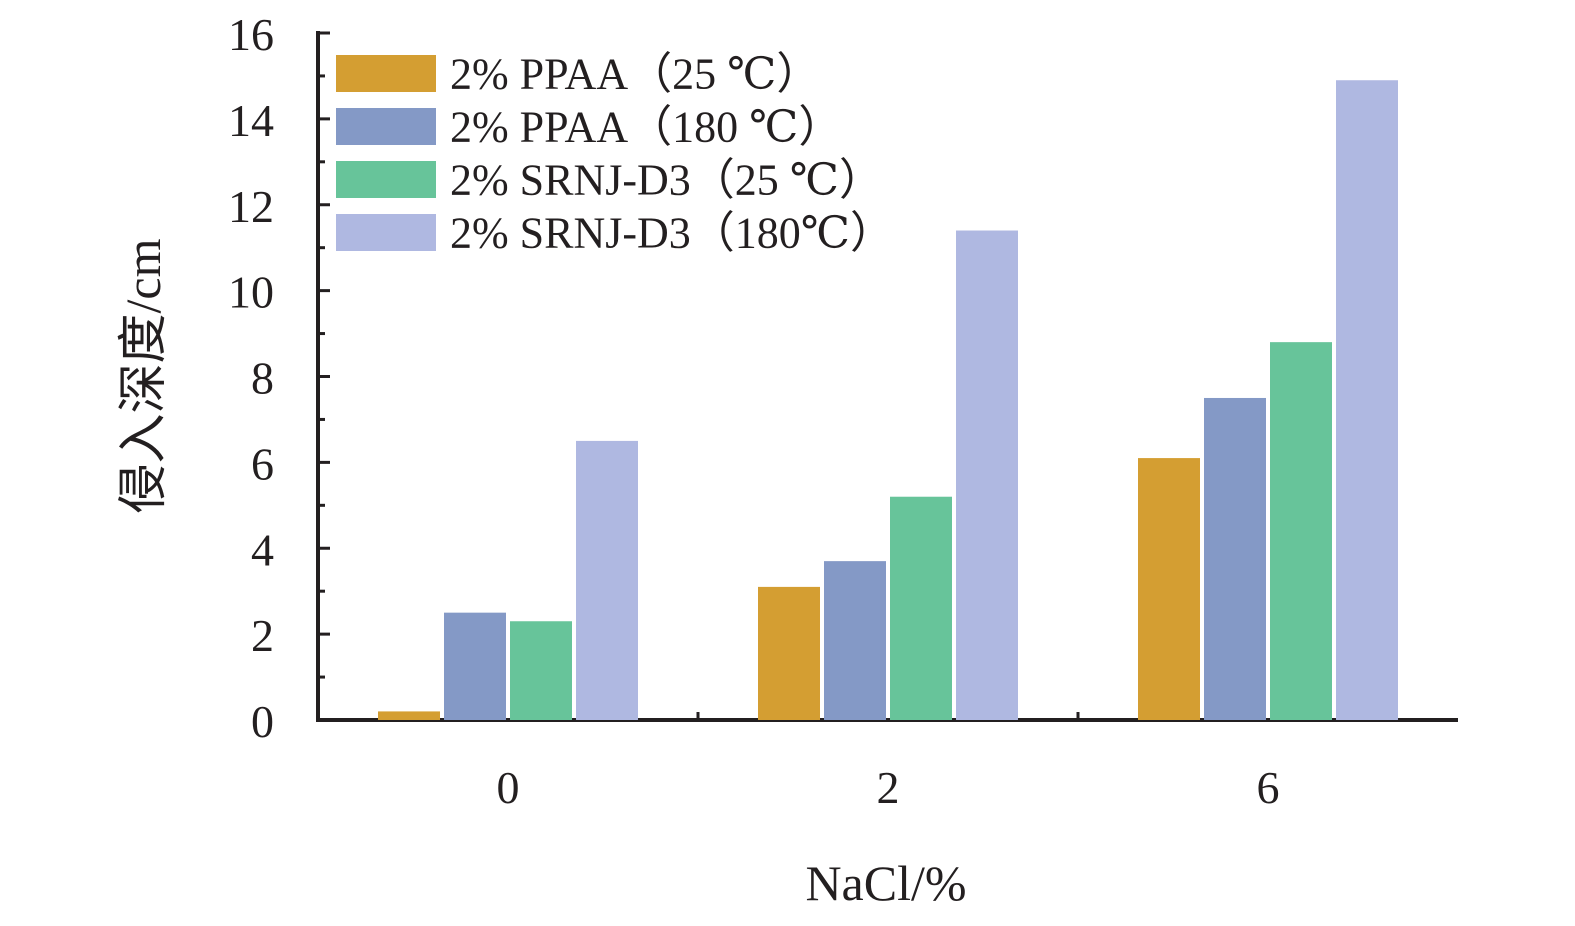  Describe the element at coordinates (251, 120) in the screenshot. I see `y-tick-label: 14` at that location.